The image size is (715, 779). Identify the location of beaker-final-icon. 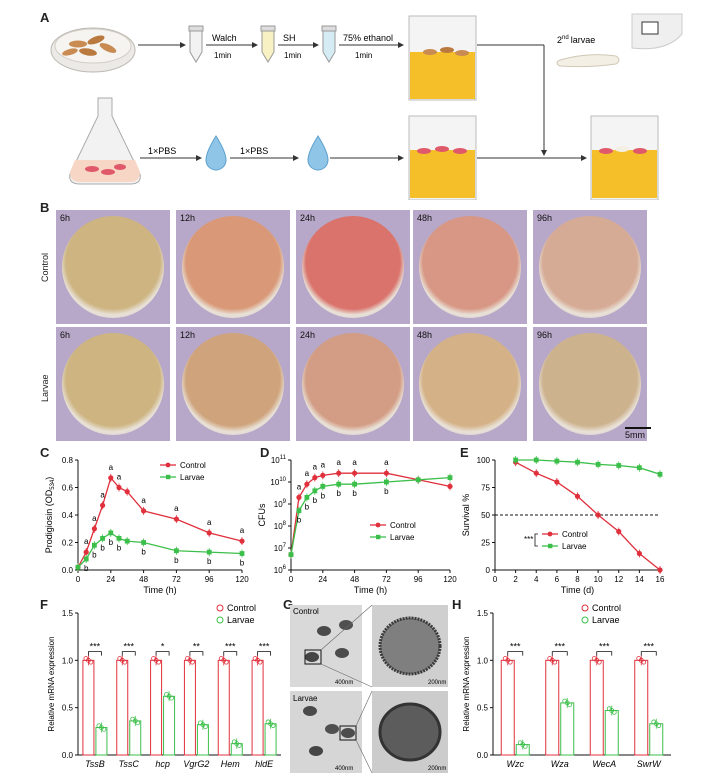
(624, 157).